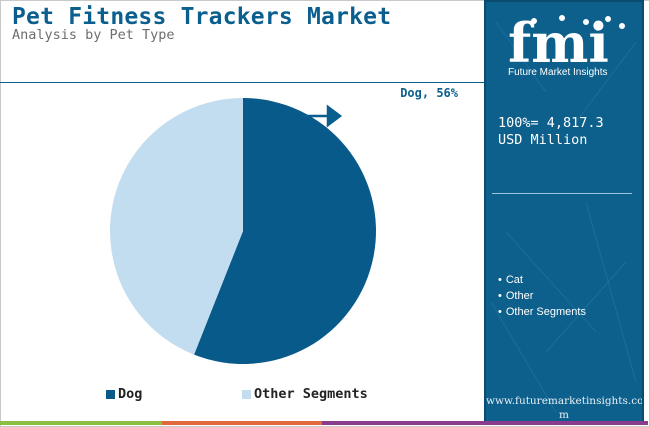 This screenshot has width=650, height=427. I want to click on segment-item: • Other, so click(542, 296).